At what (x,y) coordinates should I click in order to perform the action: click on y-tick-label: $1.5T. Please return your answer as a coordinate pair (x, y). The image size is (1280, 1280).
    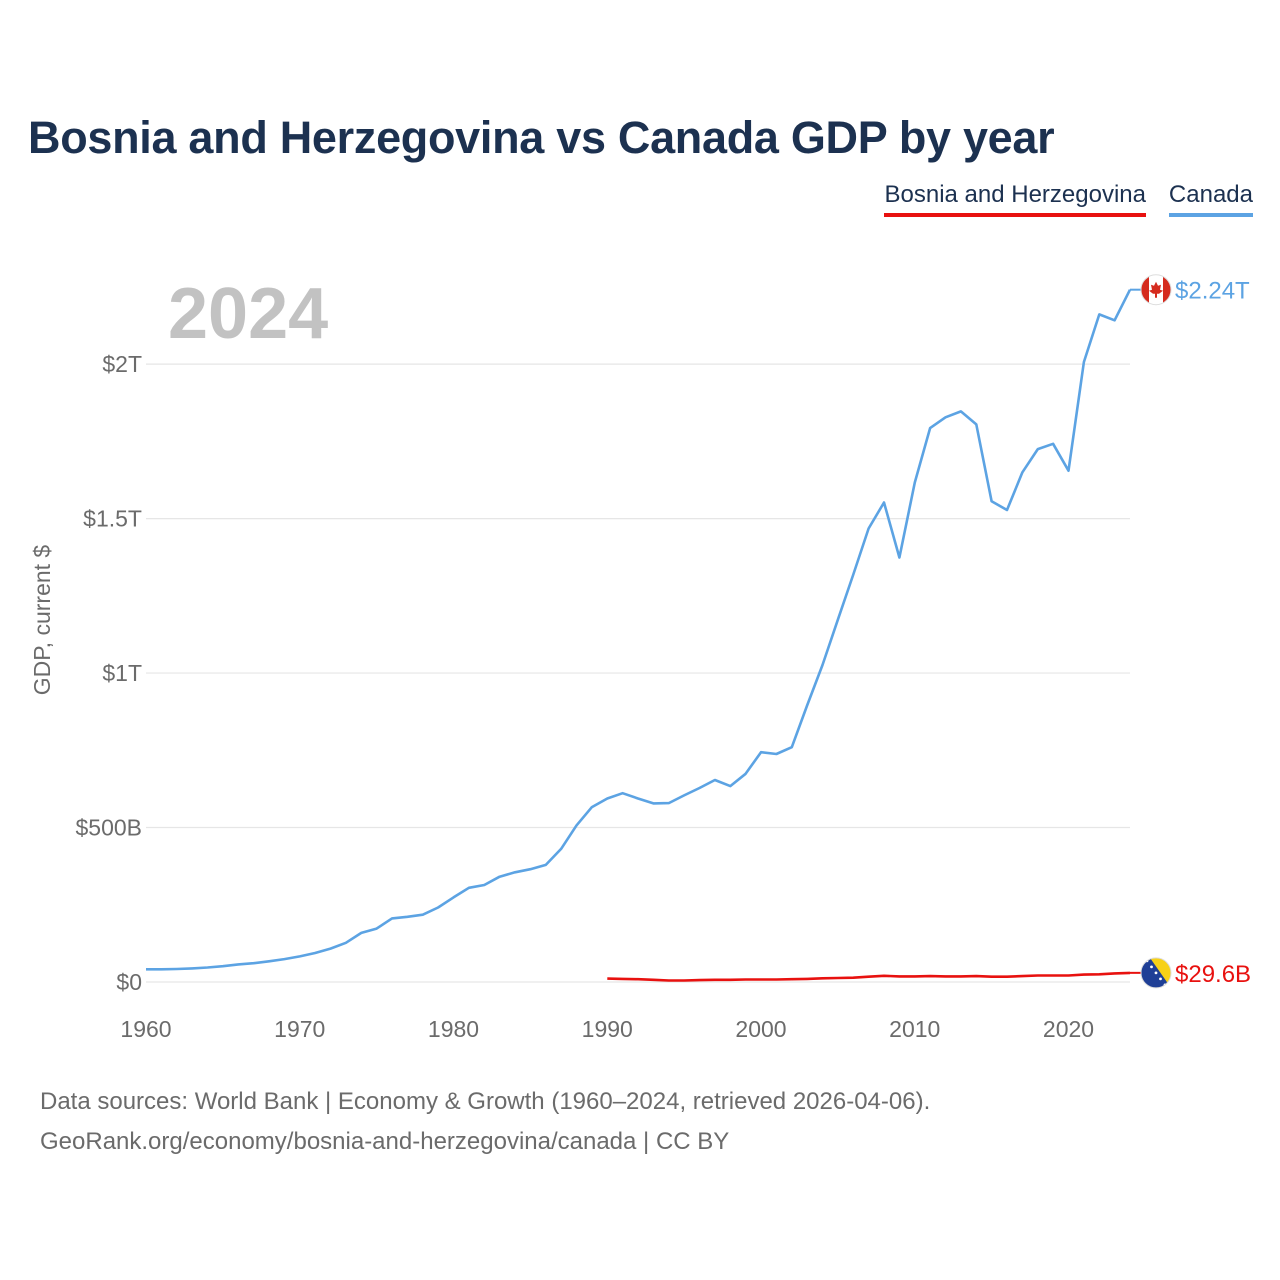
    Looking at the image, I should click on (112, 519).